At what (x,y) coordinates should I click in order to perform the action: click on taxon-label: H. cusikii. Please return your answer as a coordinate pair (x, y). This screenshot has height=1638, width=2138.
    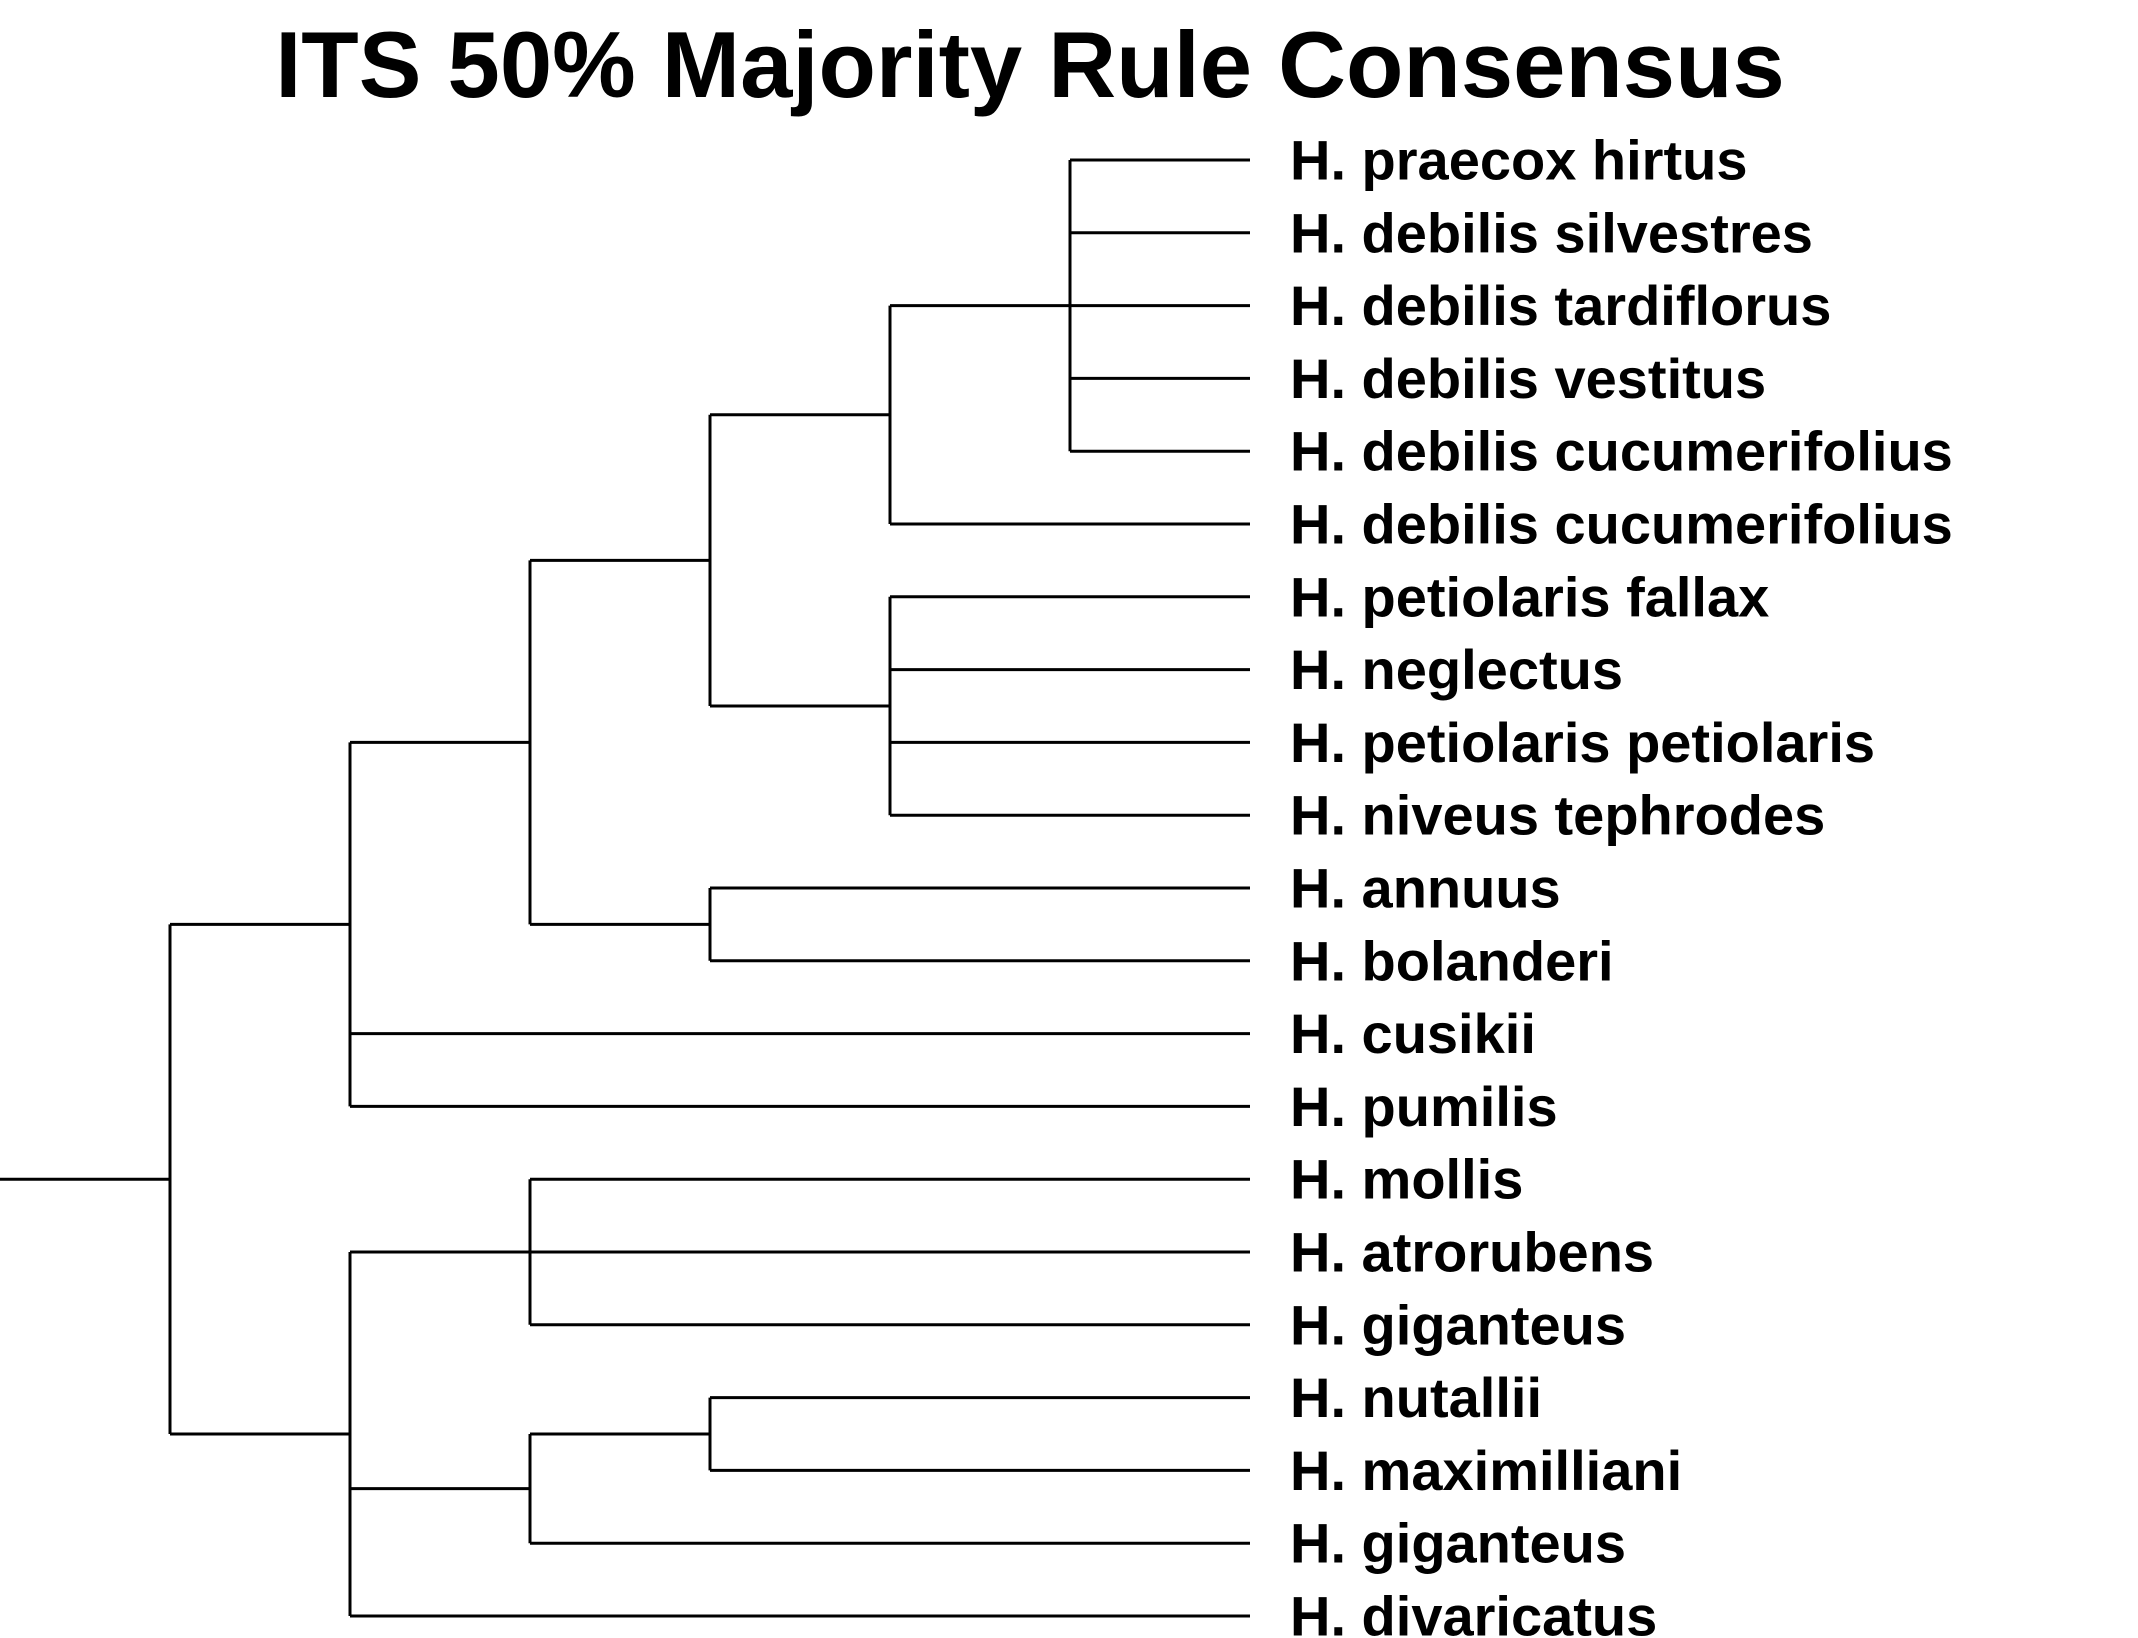
    Looking at the image, I should click on (1413, 1033).